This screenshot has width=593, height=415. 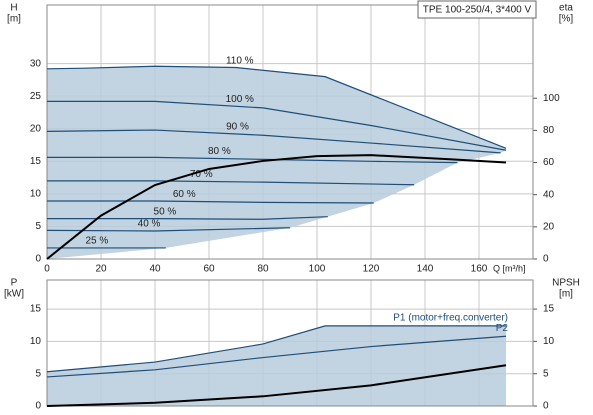 What do you see at coordinates (237, 127) in the screenshot?
I see `curve-label: 90 %` at bounding box center [237, 127].